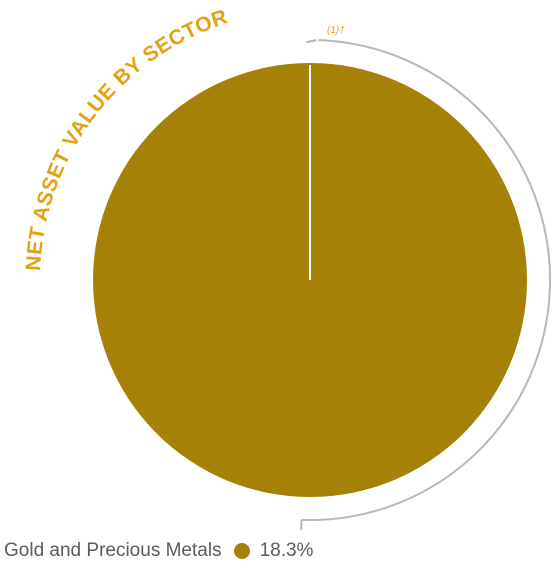  What do you see at coordinates (241, 551) in the screenshot?
I see `legend-swatch` at bounding box center [241, 551].